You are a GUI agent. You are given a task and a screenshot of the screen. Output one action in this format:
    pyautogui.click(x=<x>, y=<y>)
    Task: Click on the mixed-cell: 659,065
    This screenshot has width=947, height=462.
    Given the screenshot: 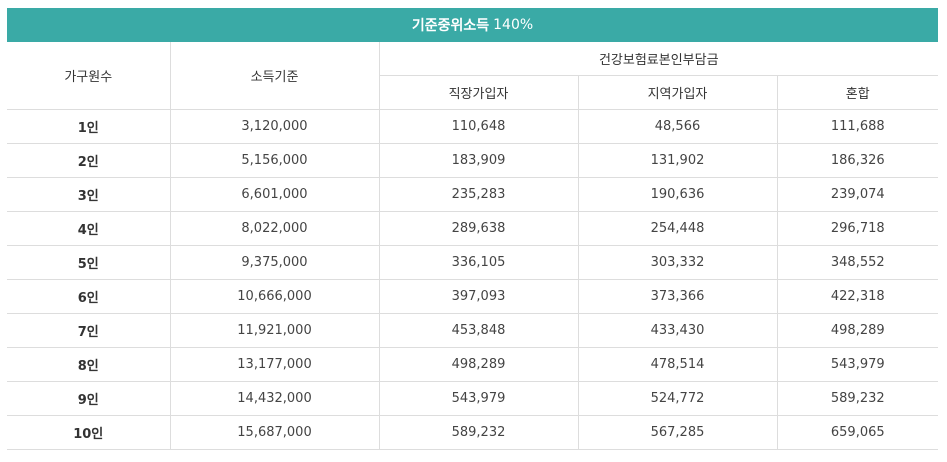 What is the action you would take?
    pyautogui.click(x=858, y=432)
    